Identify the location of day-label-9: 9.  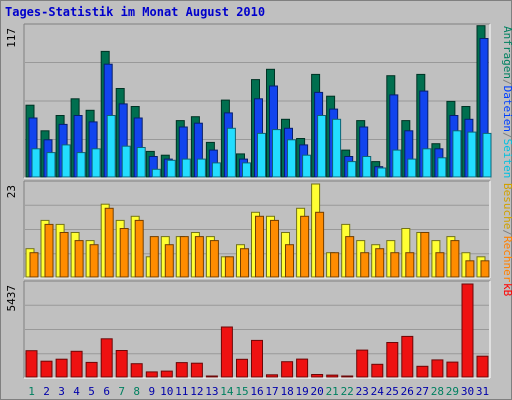
(151, 391).